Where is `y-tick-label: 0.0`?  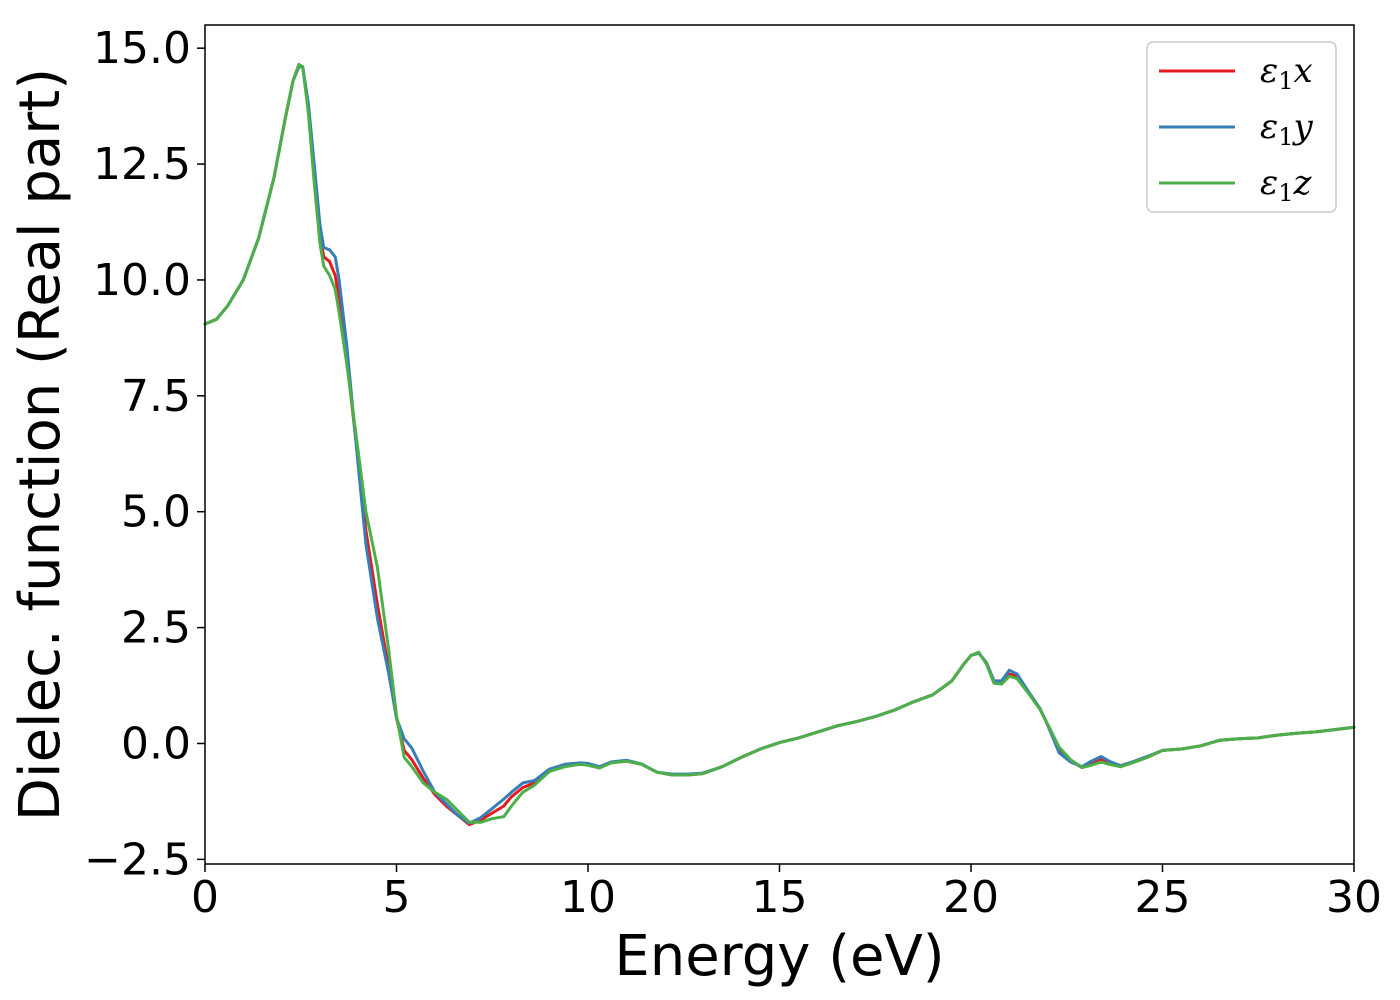
y-tick-label: 0.0 is located at coordinates (156, 743).